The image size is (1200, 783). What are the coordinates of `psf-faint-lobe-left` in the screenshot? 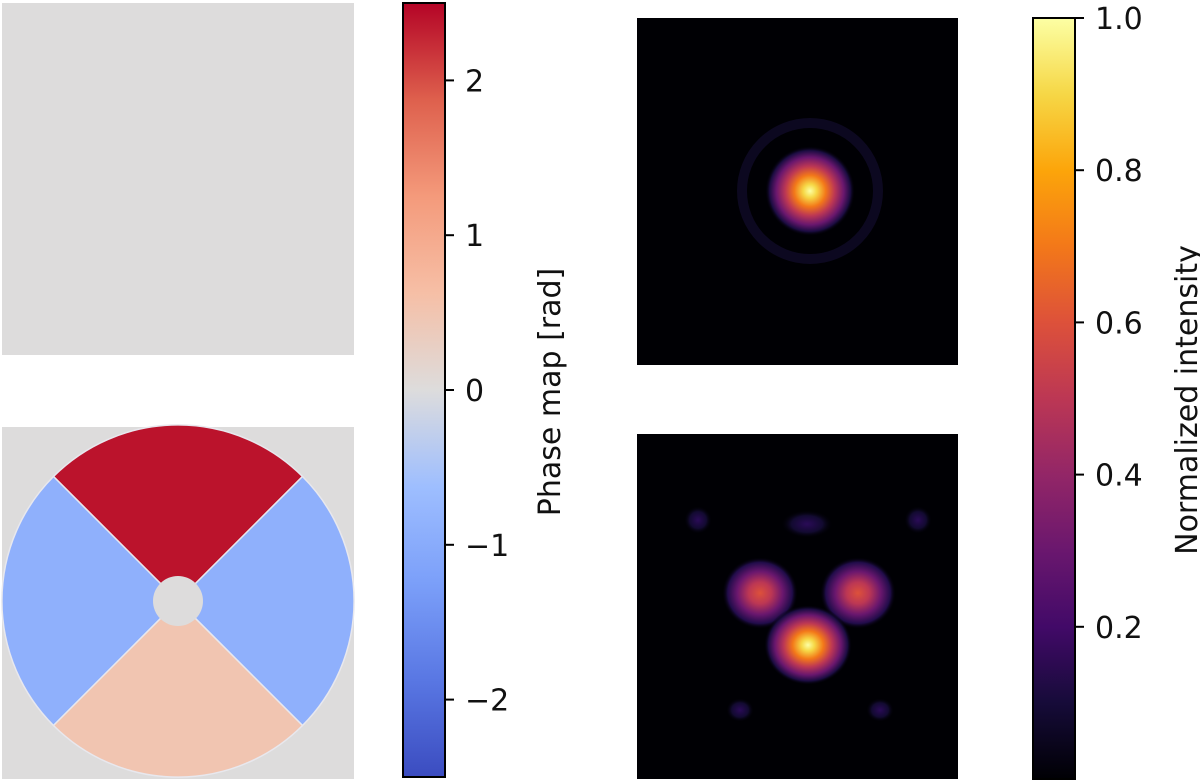 It's located at (698, 520).